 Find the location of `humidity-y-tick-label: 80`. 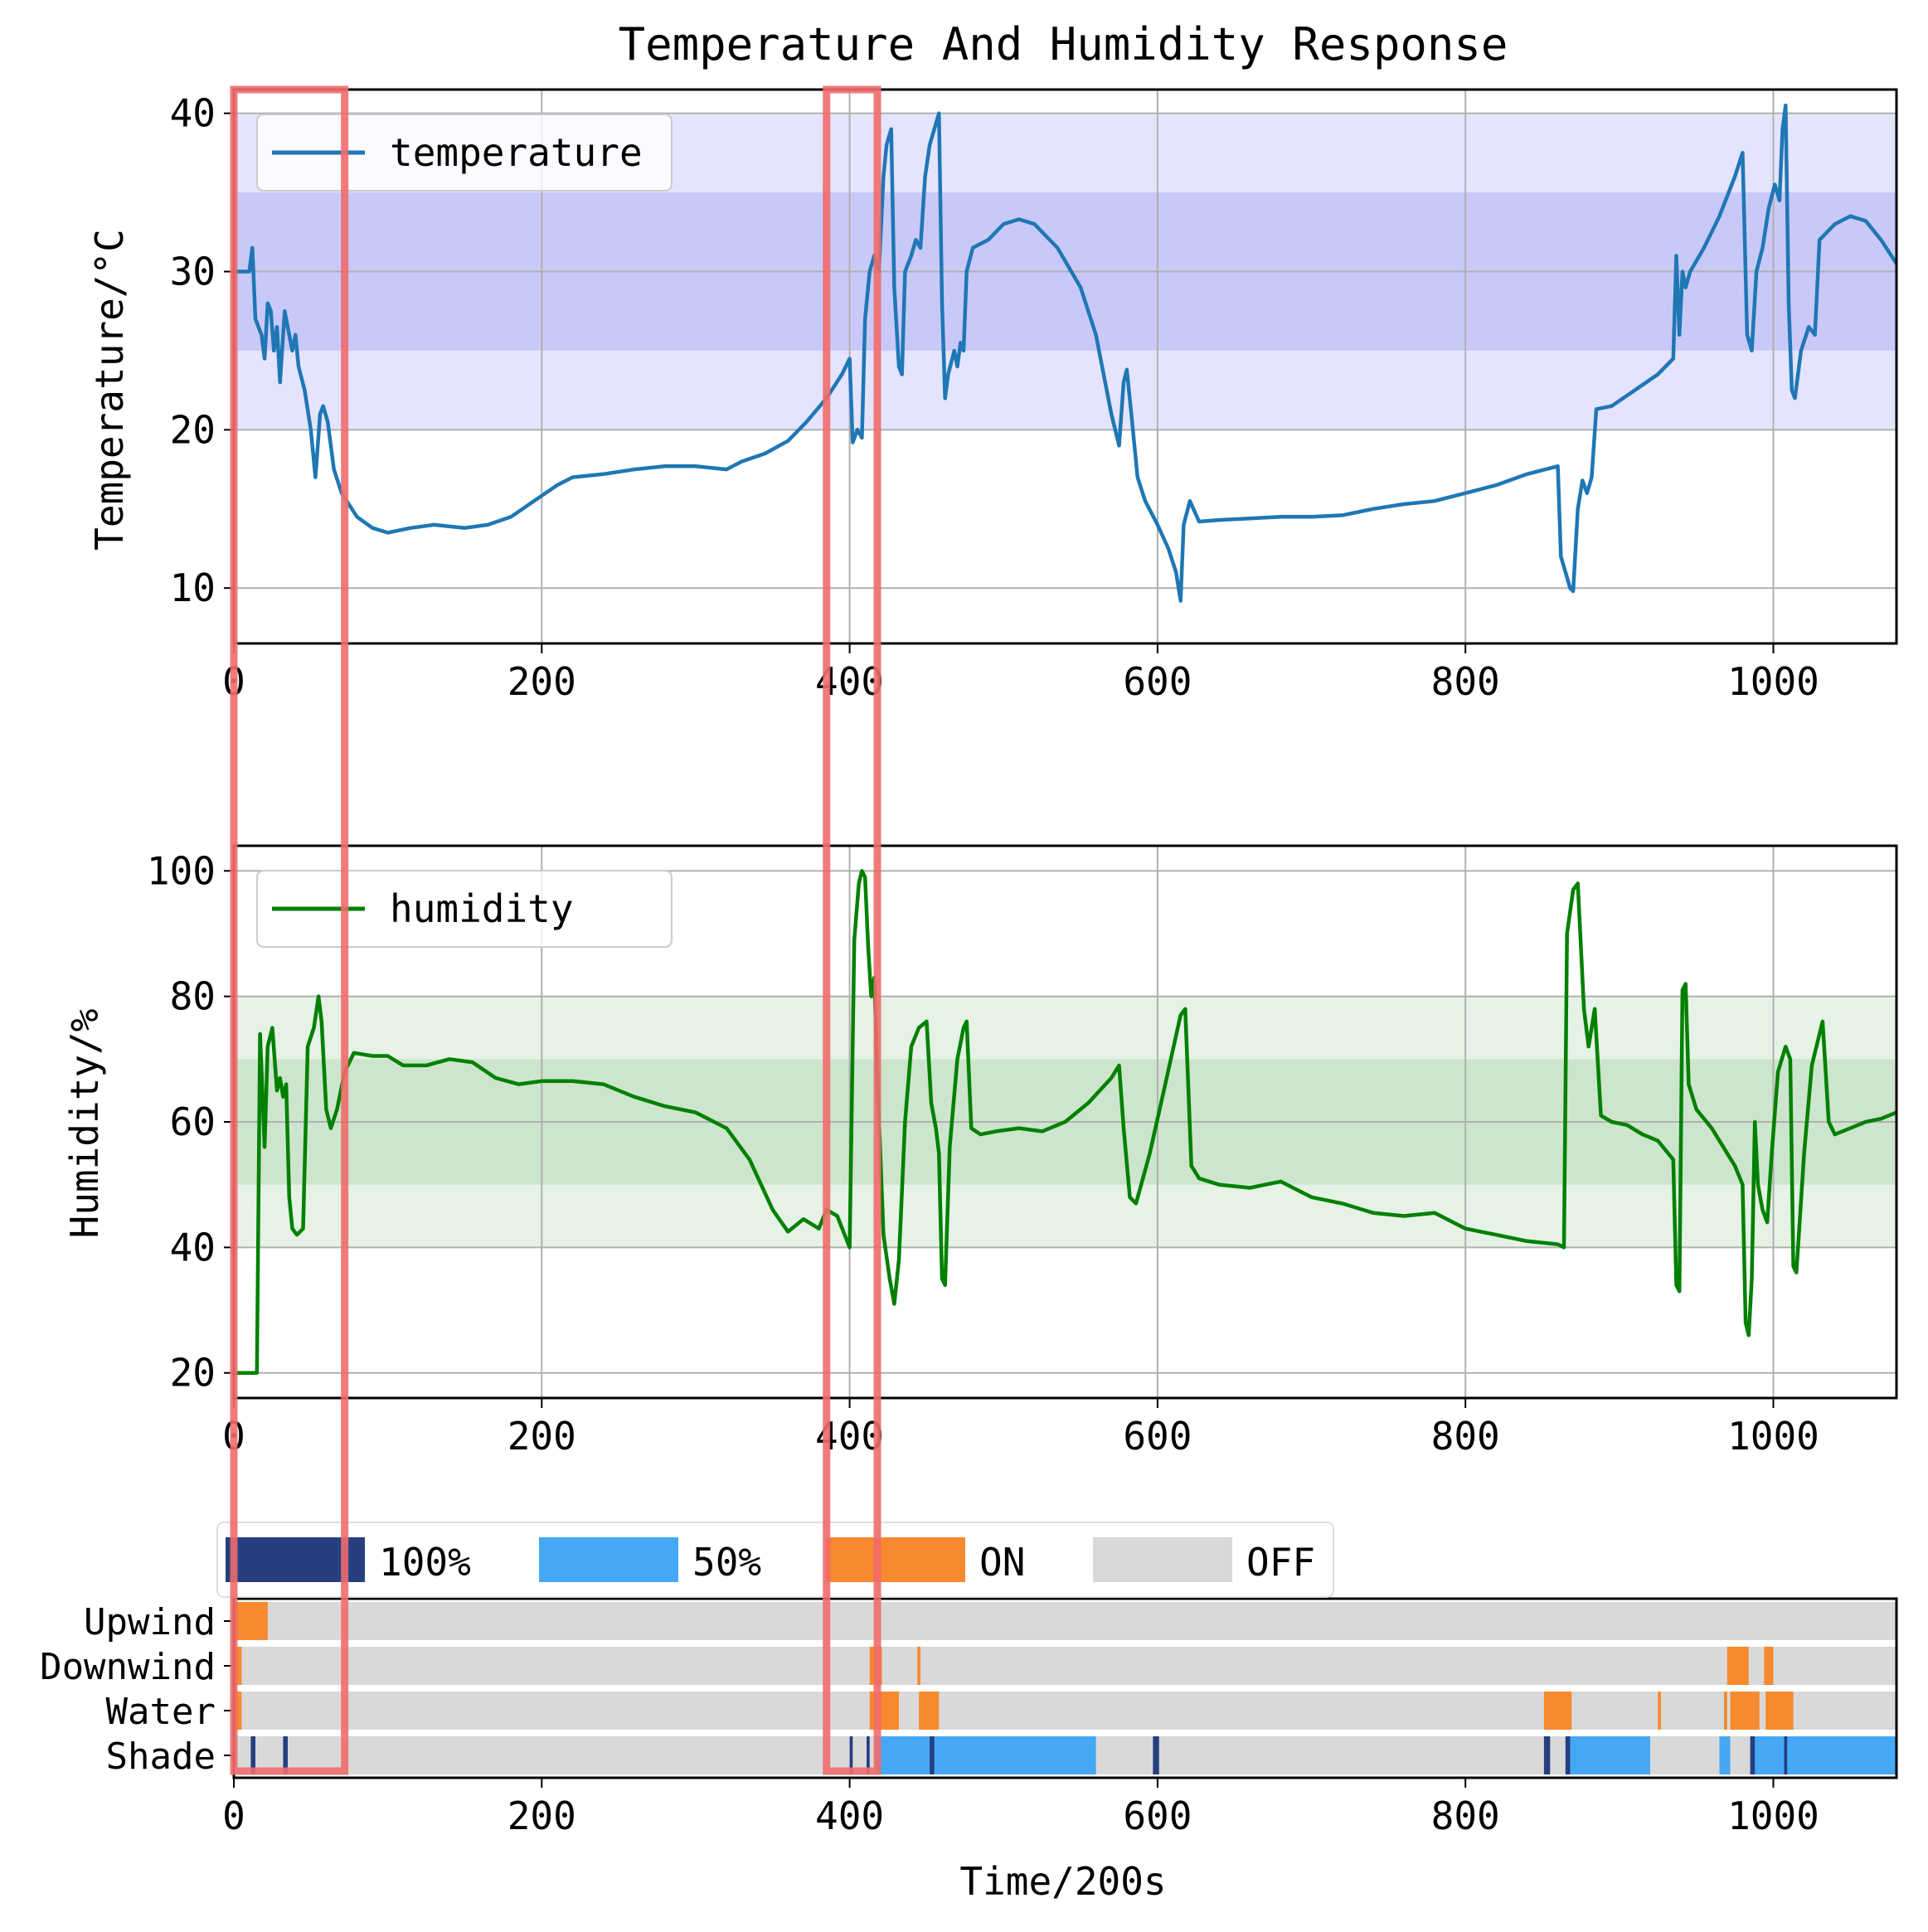

humidity-y-tick-label: 80 is located at coordinates (193, 996).